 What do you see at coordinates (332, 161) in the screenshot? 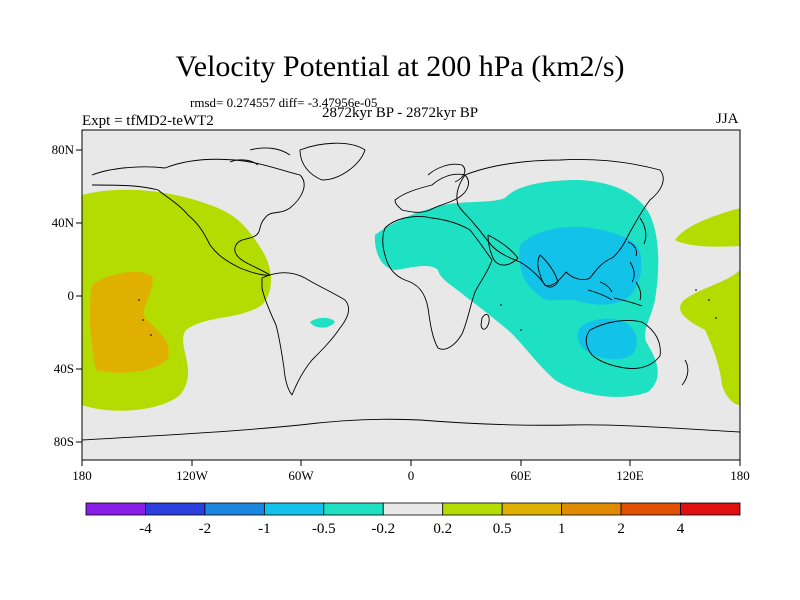
I see `greenland-coast` at bounding box center [332, 161].